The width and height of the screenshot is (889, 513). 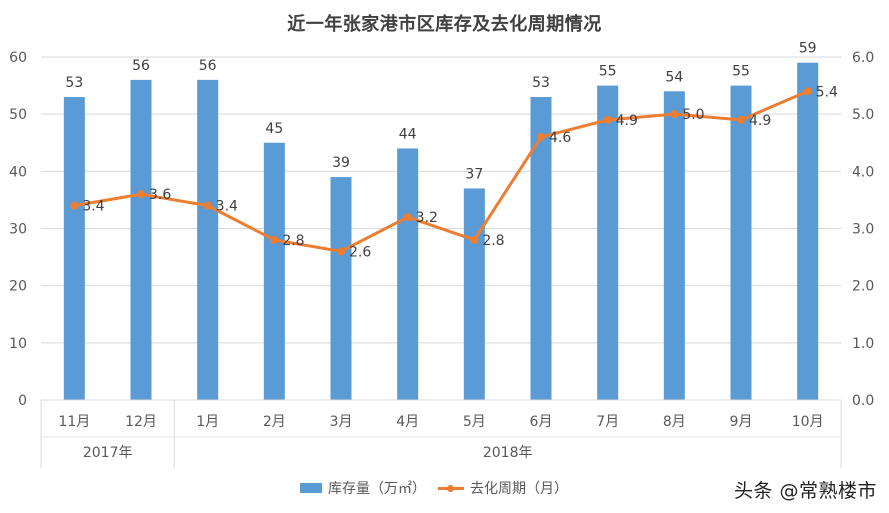 I want to click on legend-label-inventory: 库存量（万㎡）, so click(x=377, y=489).